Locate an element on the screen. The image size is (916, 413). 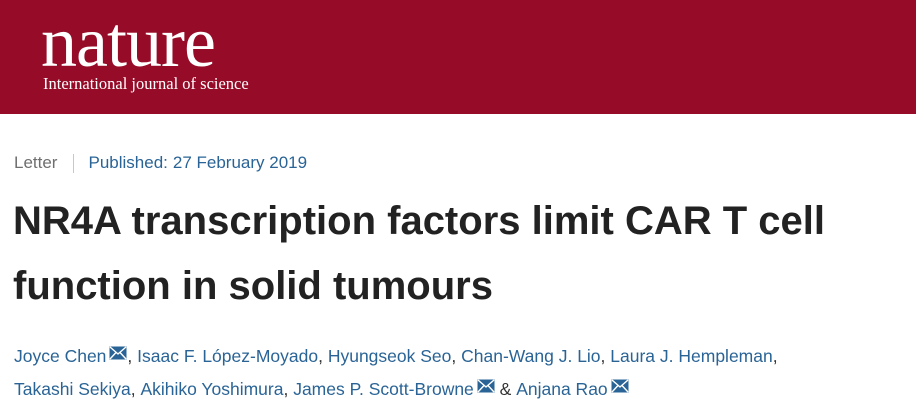
author-name: Laura J. Hempleman is located at coordinates (691, 356).